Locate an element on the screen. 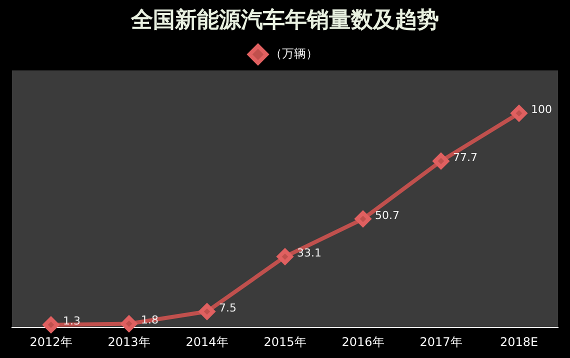  legend-label: （万辆） is located at coordinates (294, 53).